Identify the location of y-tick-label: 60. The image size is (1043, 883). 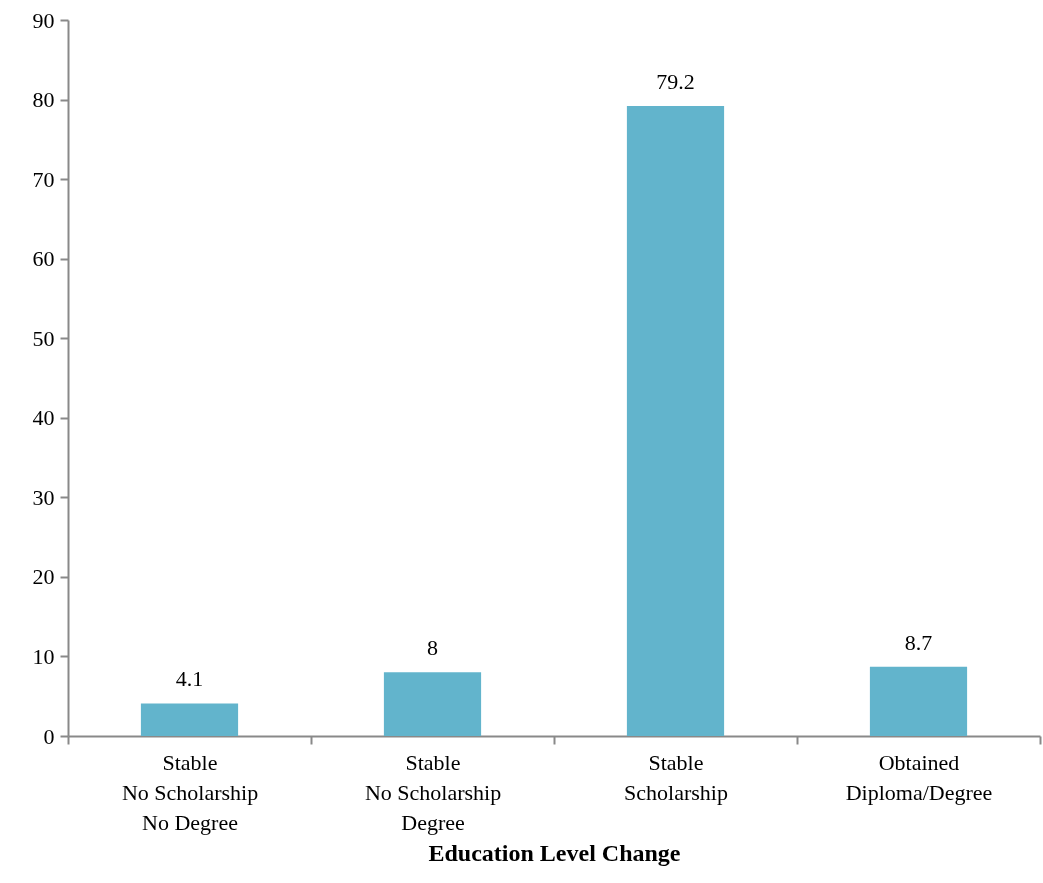
(43, 259).